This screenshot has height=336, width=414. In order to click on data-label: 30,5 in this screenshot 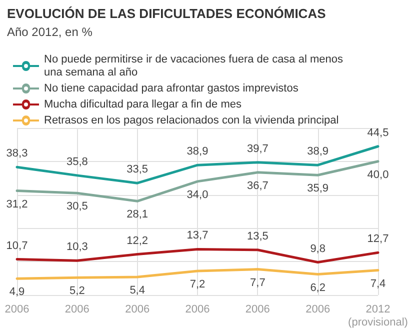, I will do `click(77, 206)`.